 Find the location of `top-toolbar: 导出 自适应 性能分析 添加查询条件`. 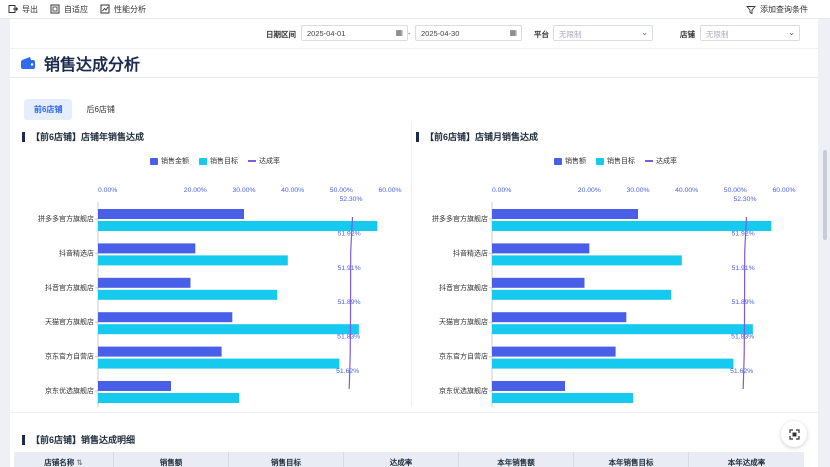

top-toolbar: 导出 自适应 性能分析 添加查询条件 is located at coordinates (415, 9).